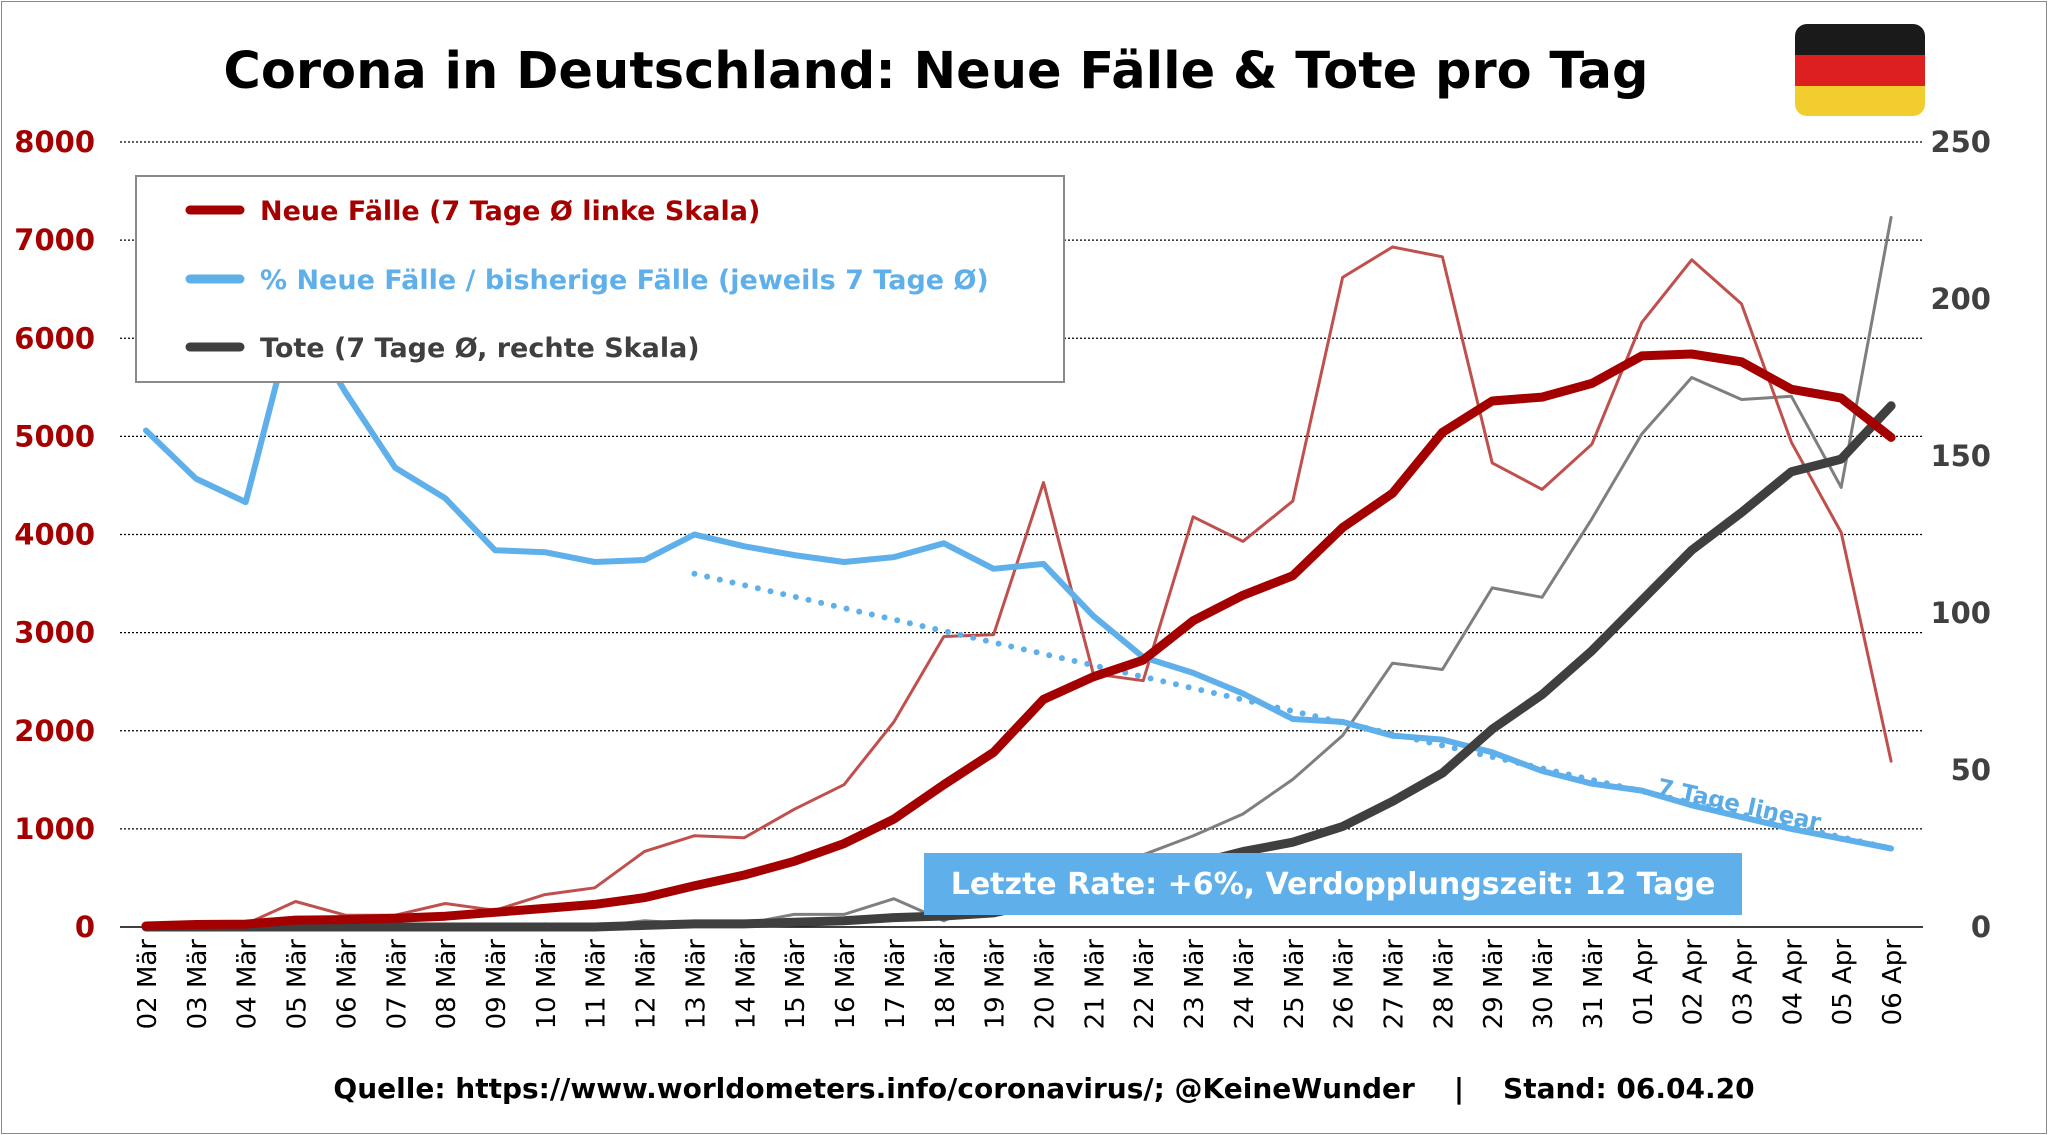 Image resolution: width=2048 pixels, height=1135 pixels. Describe the element at coordinates (54, 633) in the screenshot. I see `left-tick-label: 3000` at that location.